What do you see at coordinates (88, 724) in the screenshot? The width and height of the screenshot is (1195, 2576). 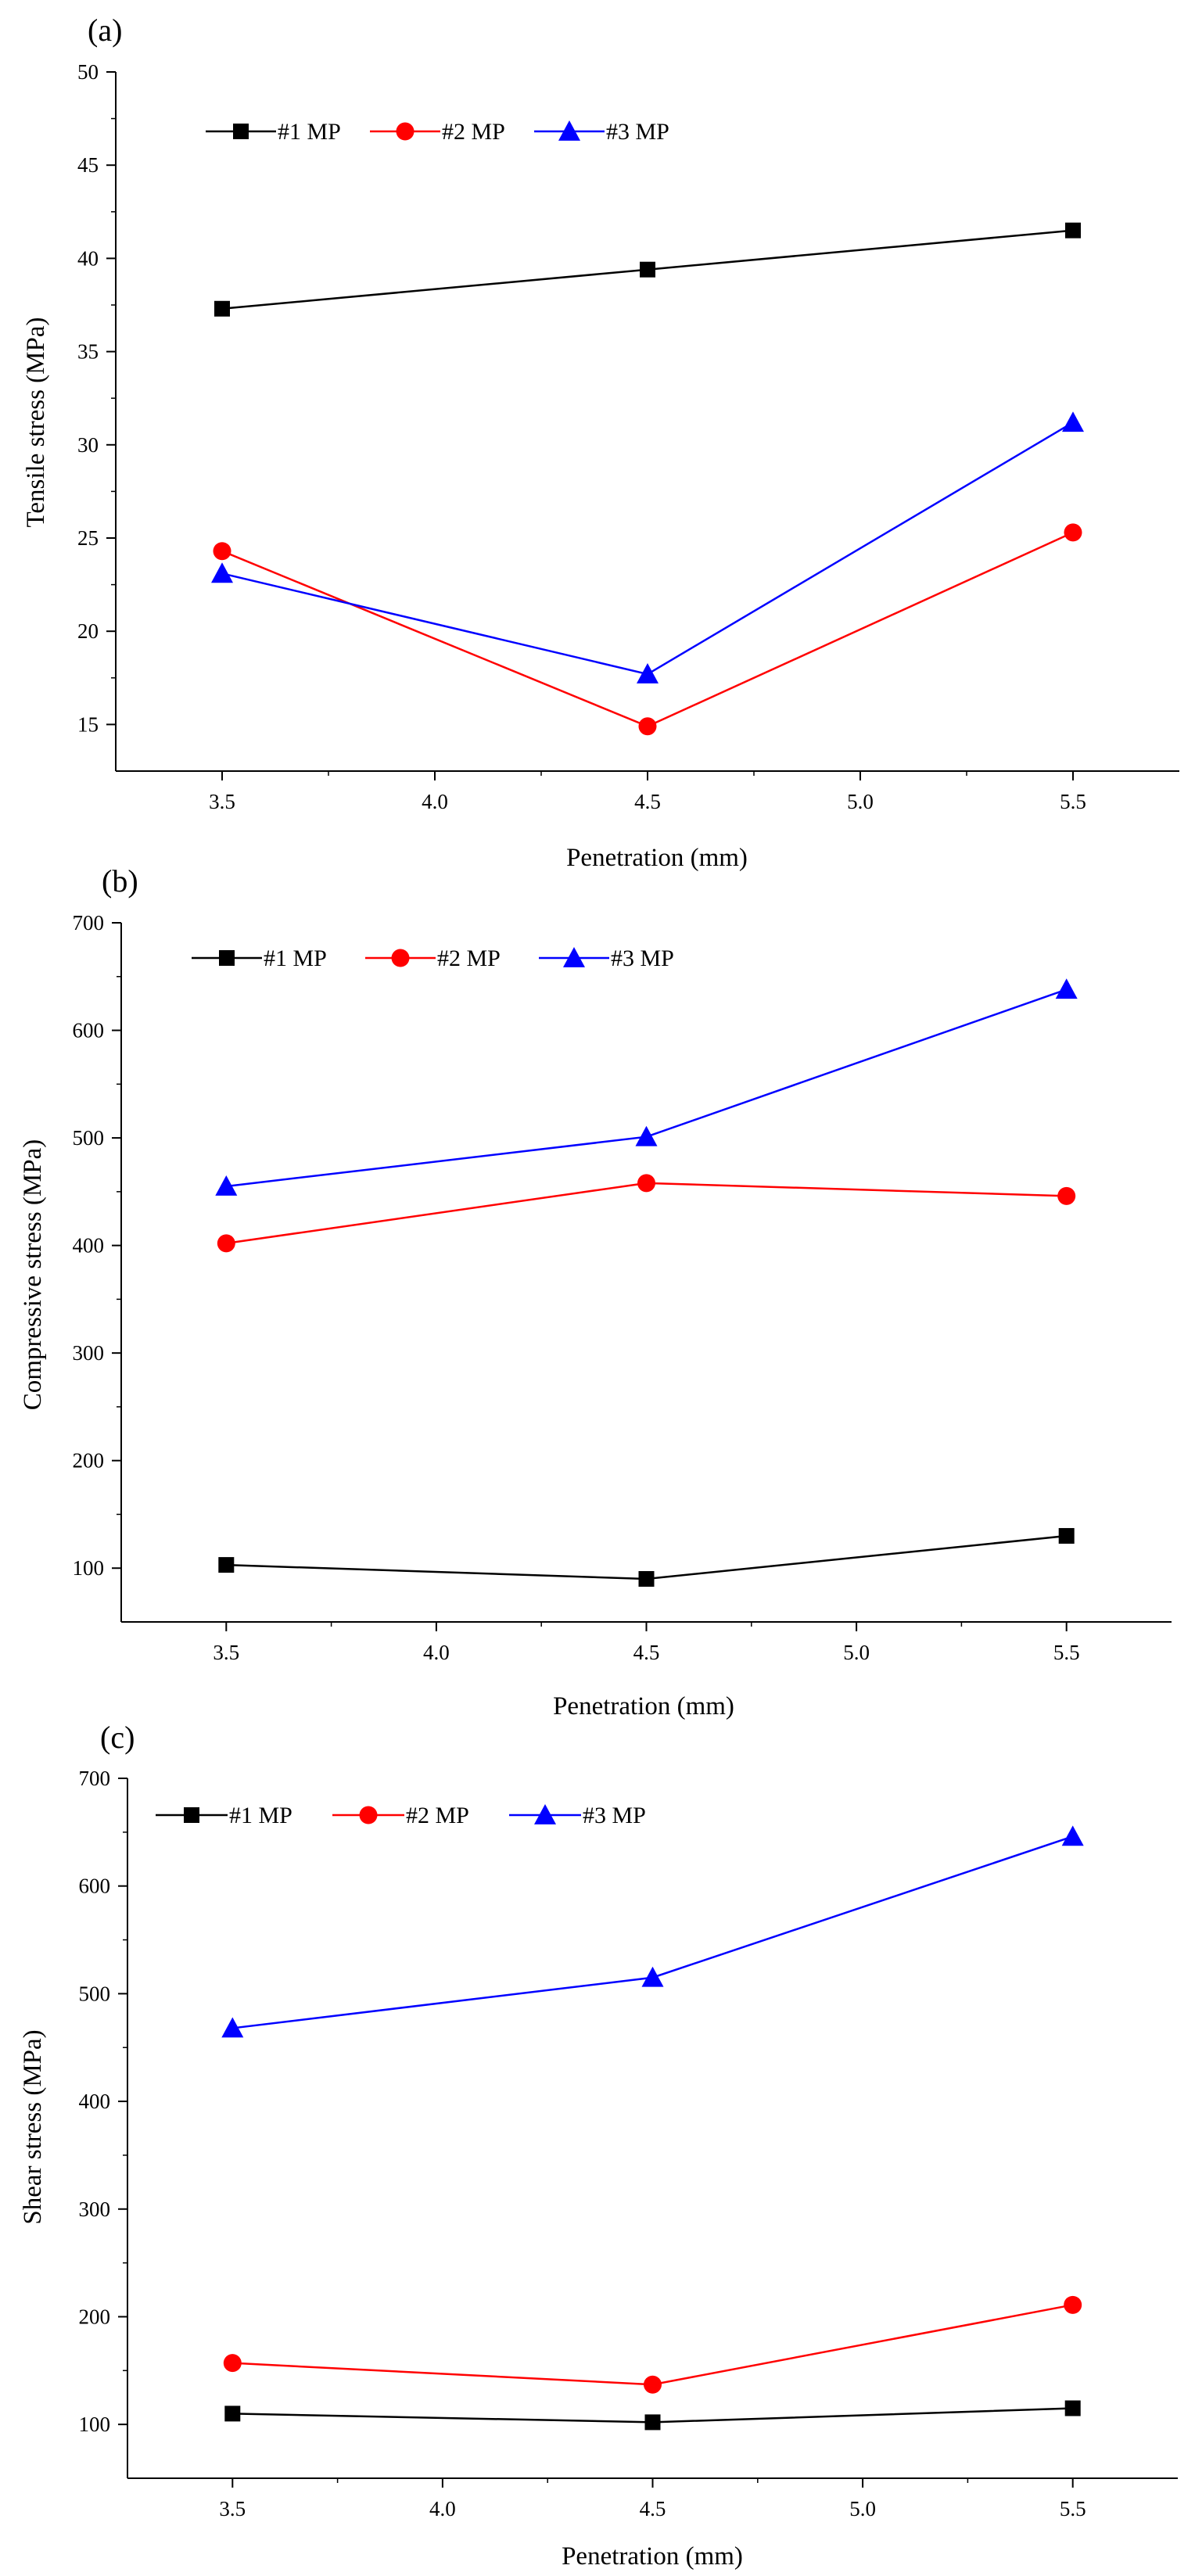 I see `y-tick-label: 15` at bounding box center [88, 724].